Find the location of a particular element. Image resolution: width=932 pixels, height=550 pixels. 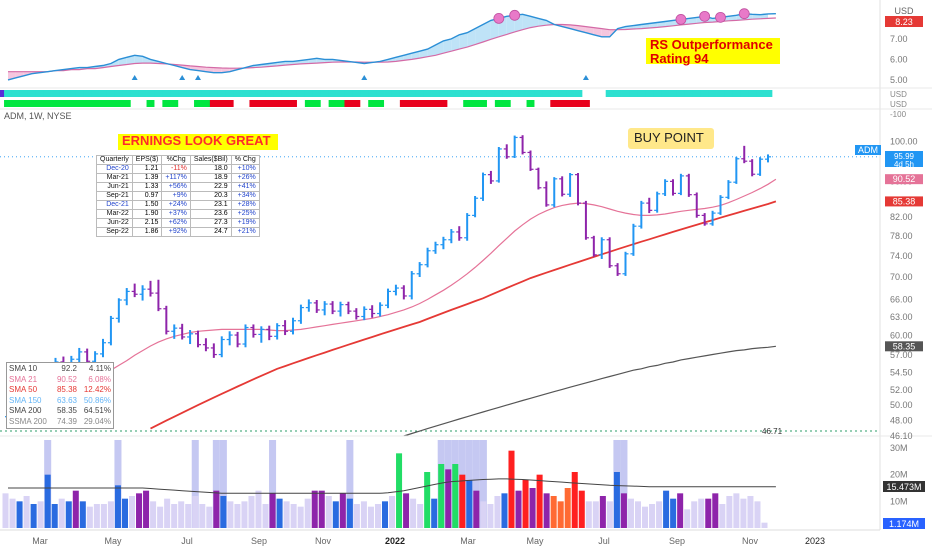

sma-name: SMA 50 is located at coordinates (23, 389).